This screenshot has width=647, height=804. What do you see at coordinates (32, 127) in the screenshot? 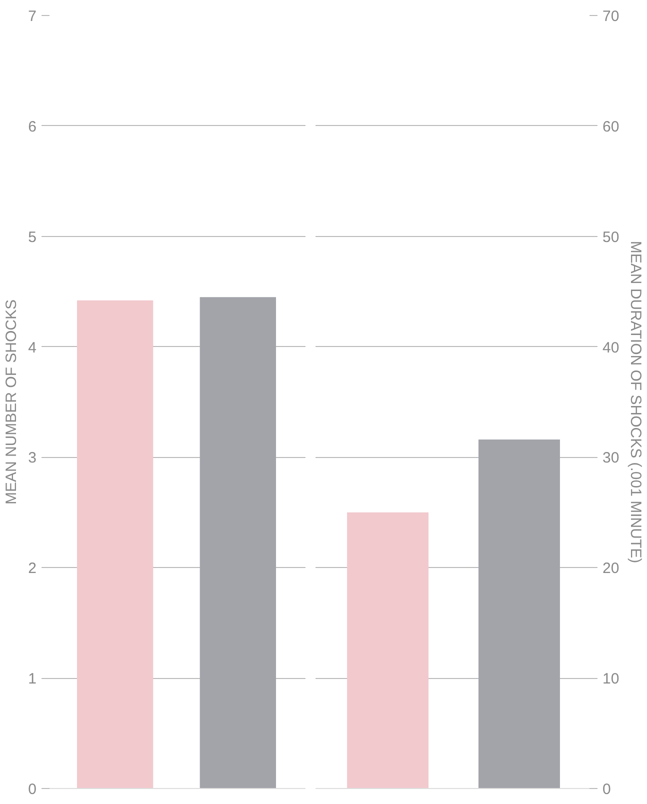
I see `y-tick-label: 6` at bounding box center [32, 127].